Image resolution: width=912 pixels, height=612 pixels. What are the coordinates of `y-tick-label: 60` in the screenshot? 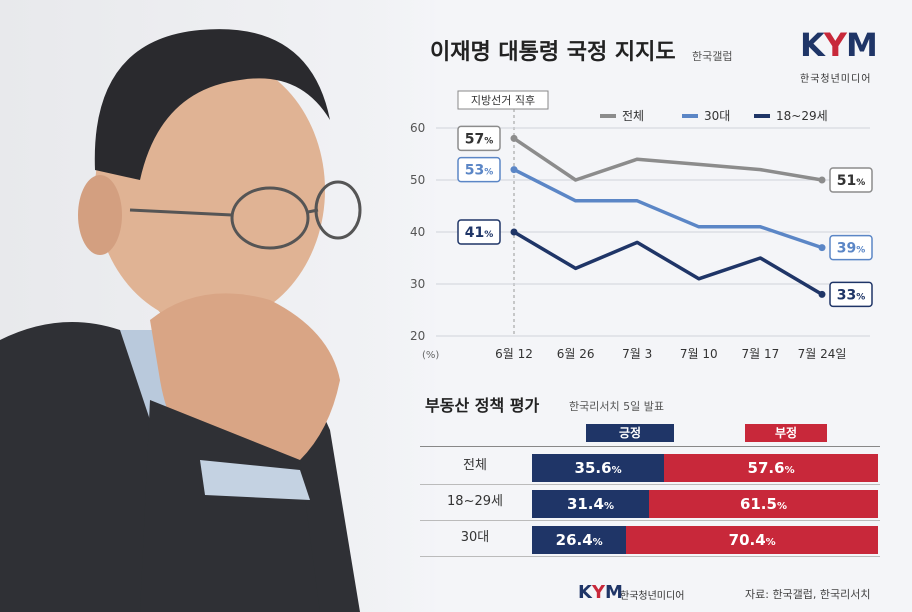 It's located at (417, 128).